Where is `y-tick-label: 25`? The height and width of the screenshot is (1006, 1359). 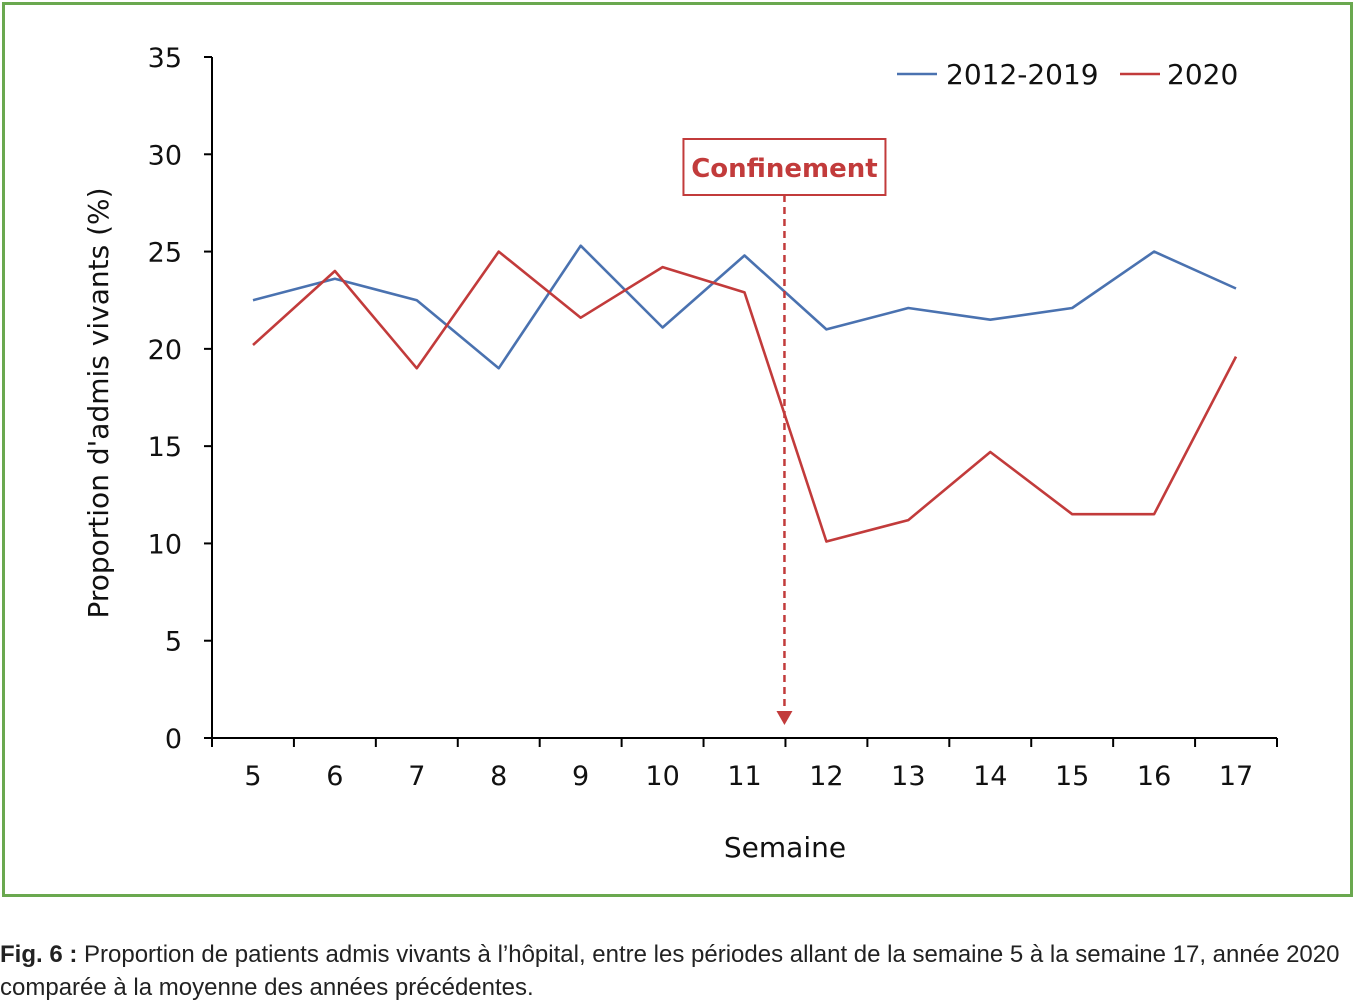 y-tick-label: 25 is located at coordinates (165, 253).